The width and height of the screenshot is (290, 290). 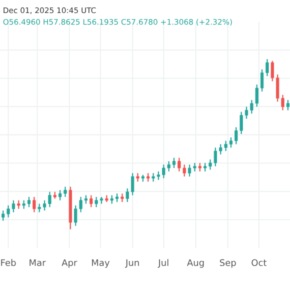 What do you see at coordinates (195, 263) in the screenshot?
I see `x-tick-label: Aug` at bounding box center [195, 263].